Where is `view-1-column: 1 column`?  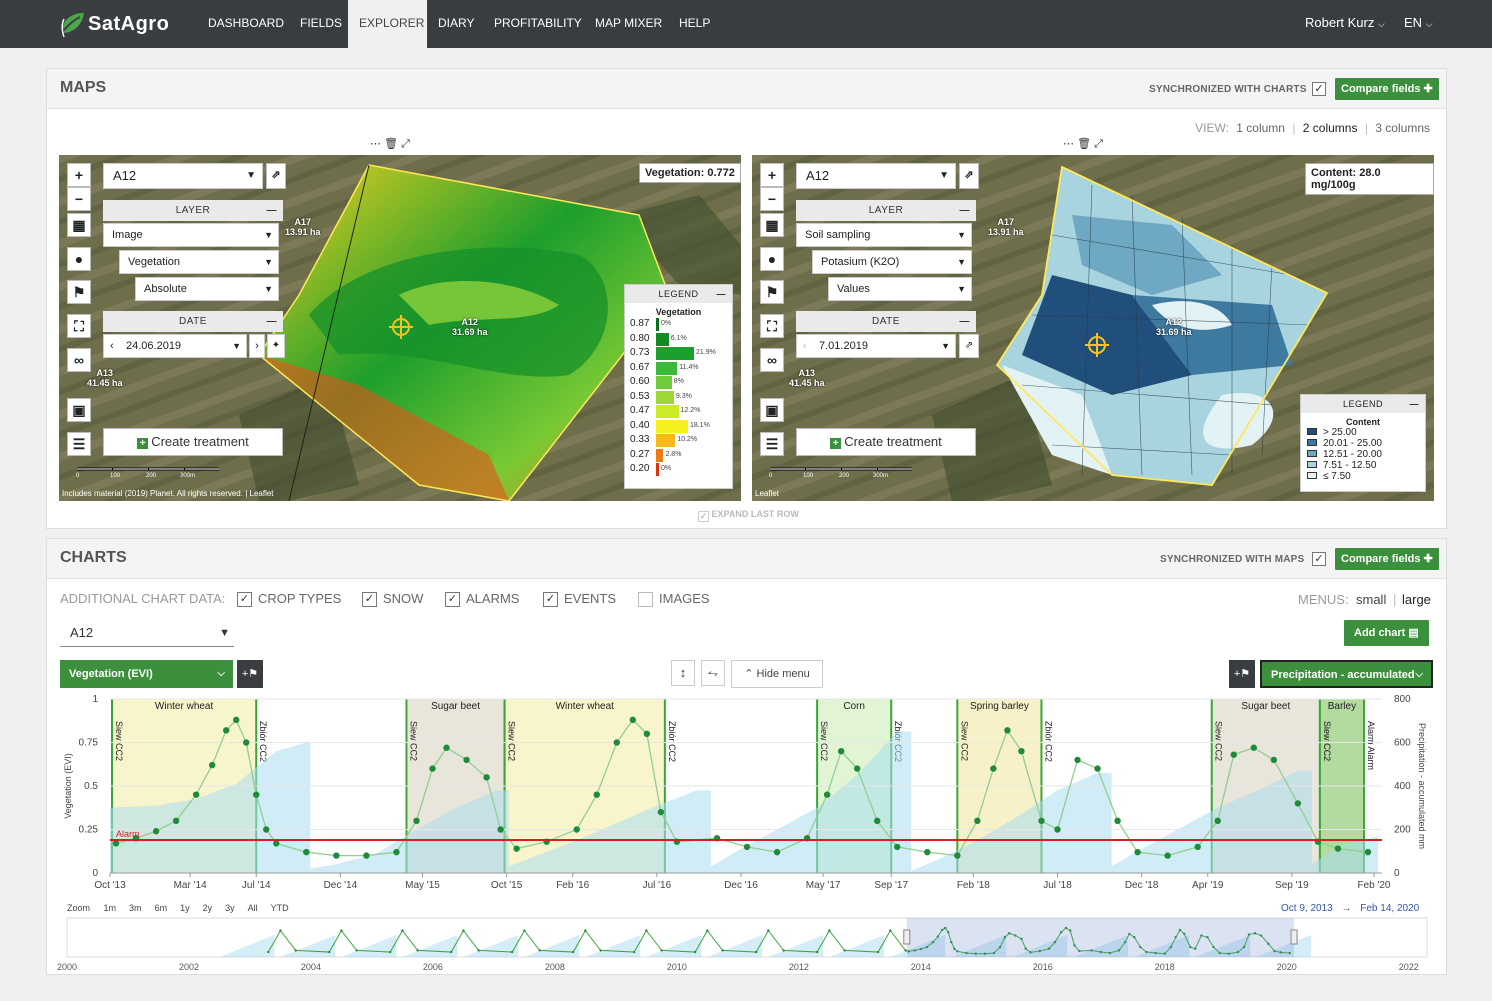
view-1-column: 1 column is located at coordinates (1260, 128).